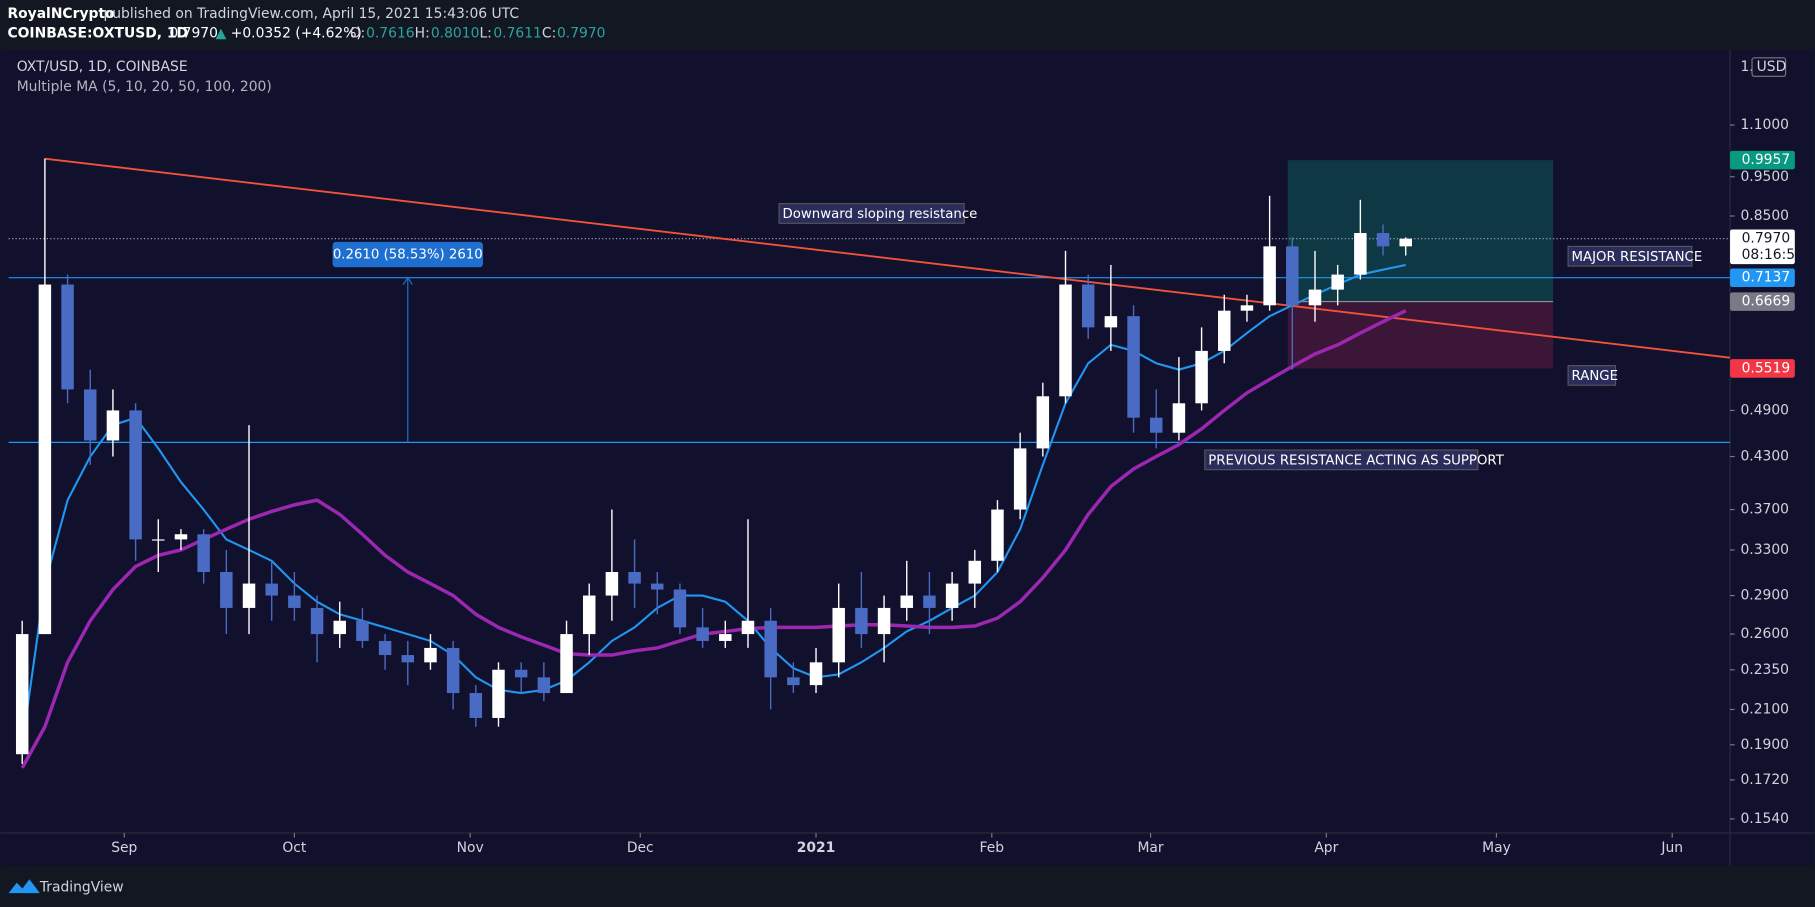 This screenshot has height=907, width=1815. I want to click on y-tick-label: 0.1540, so click(1764, 819).